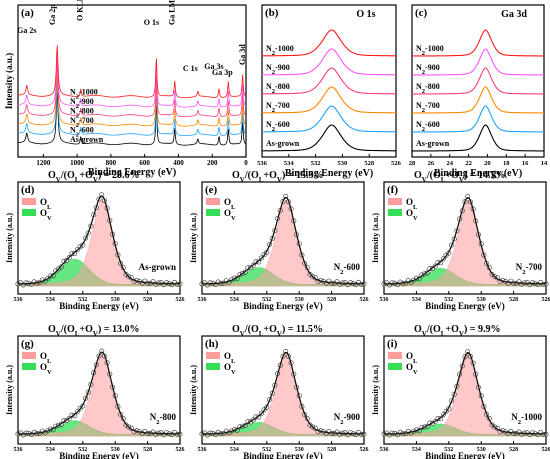 The height and width of the screenshot is (459, 550). What do you see at coordinates (213, 201) in the screenshot?
I see `legend-swatch-ol` at bounding box center [213, 201].